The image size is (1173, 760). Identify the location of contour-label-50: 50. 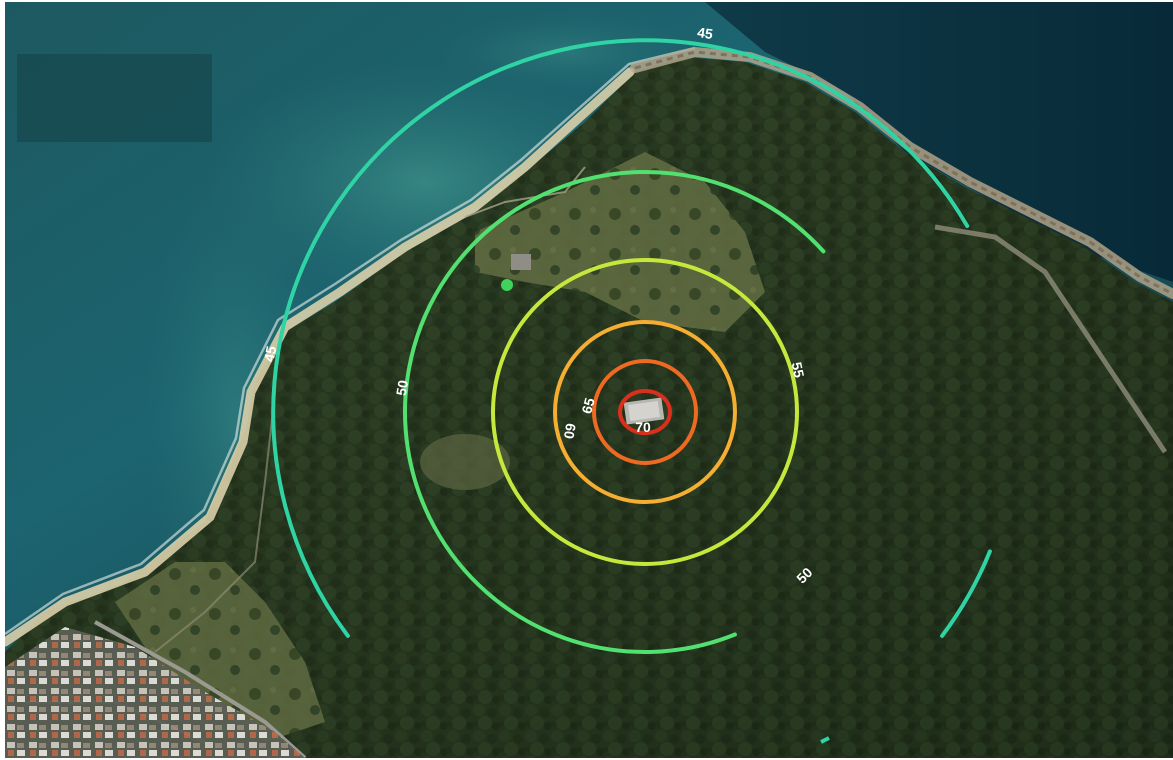
(402, 388).